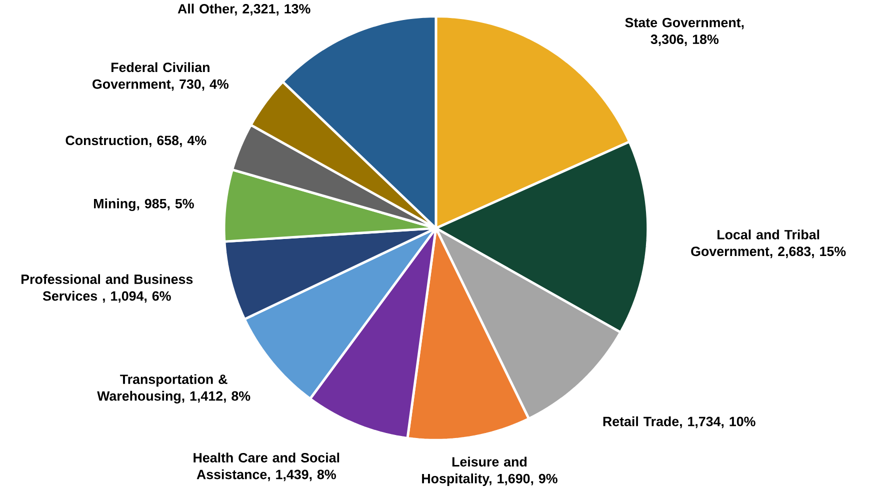 This screenshot has height=490, width=878. What do you see at coordinates (244, 10) in the screenshot?
I see `slice-label: All Other, 2,321, 13%` at bounding box center [244, 10].